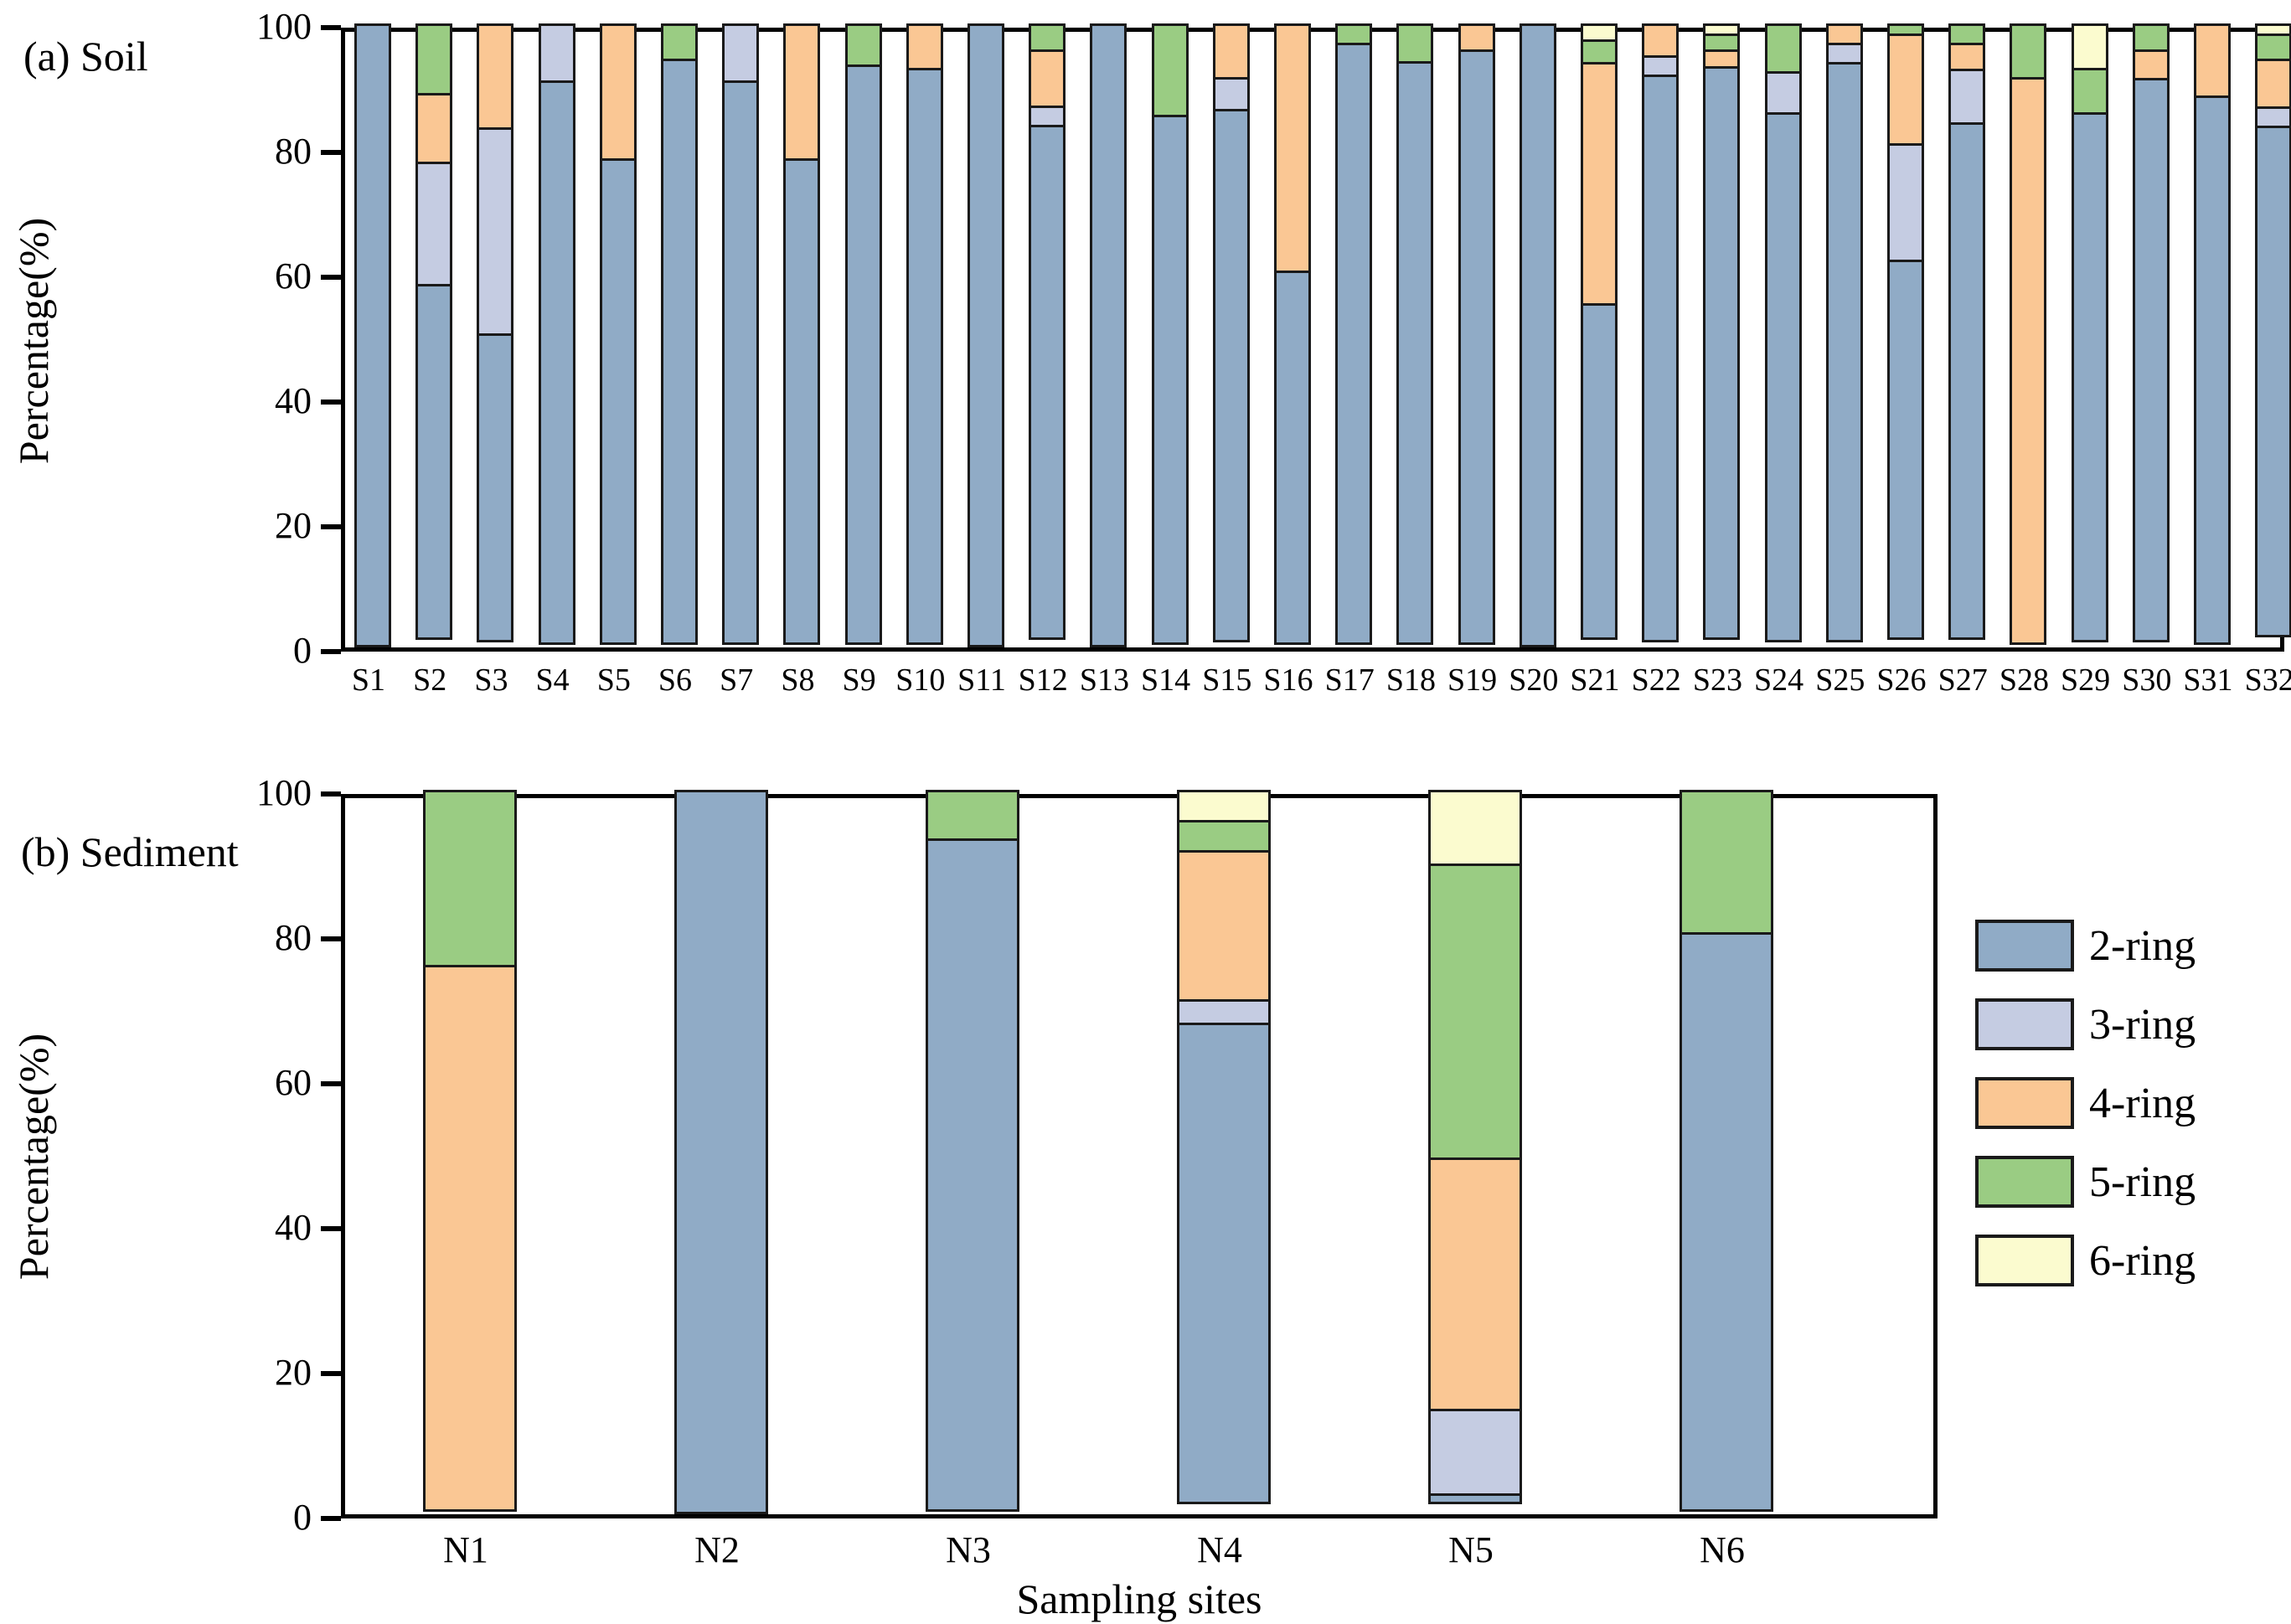  Describe the element at coordinates (2029, 51) in the screenshot. I see `bar-segment-S28-5-ring` at that location.